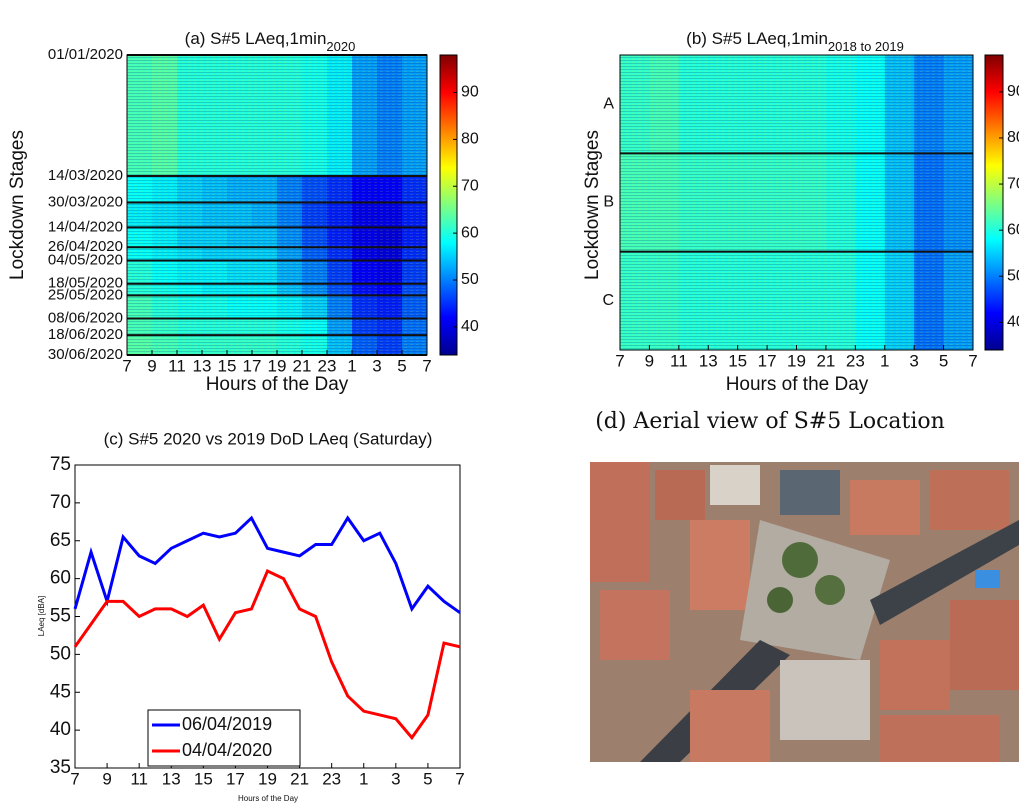 Image resolution: width=1019 pixels, height=805 pixels. What do you see at coordinates (85, 175) in the screenshot?
I see `y-tick-label: 14/03/2020` at bounding box center [85, 175].